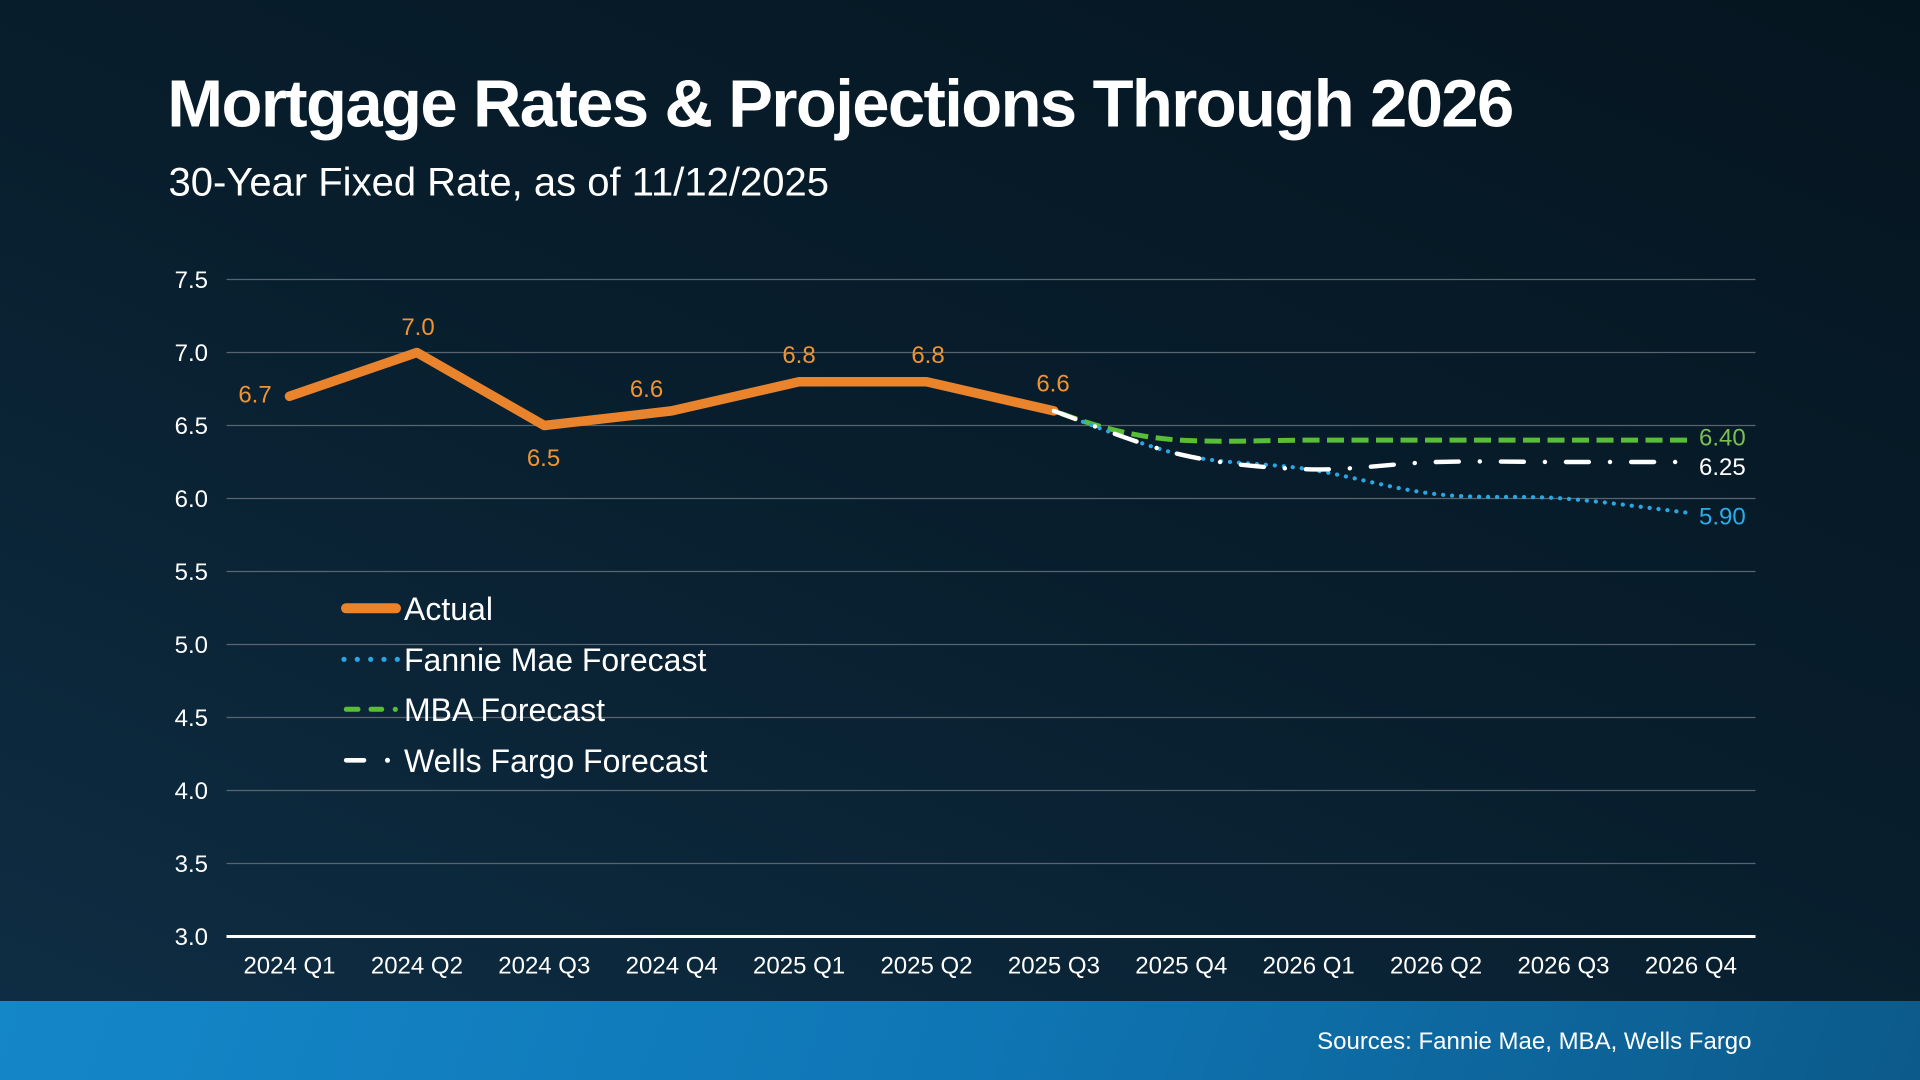 Image resolution: width=1920 pixels, height=1080 pixels. I want to click on svg-text: 6.25, so click(1722, 467).